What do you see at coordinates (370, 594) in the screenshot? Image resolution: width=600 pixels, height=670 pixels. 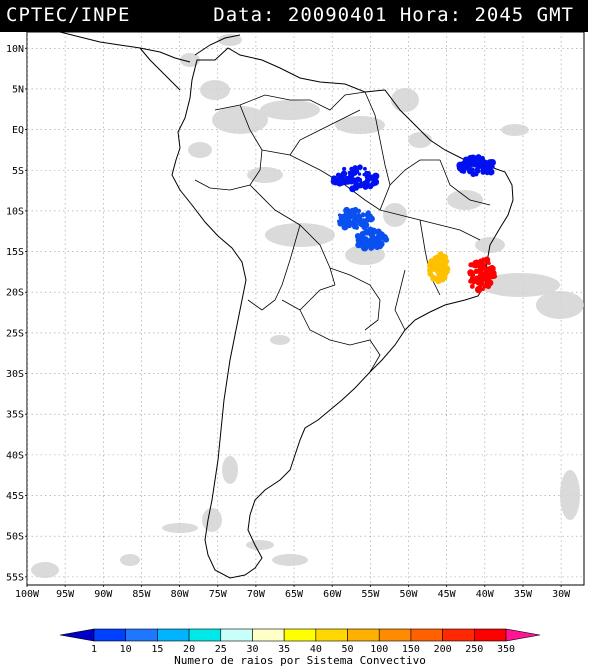 I see `lon-tick-label: 55W` at bounding box center [370, 594].